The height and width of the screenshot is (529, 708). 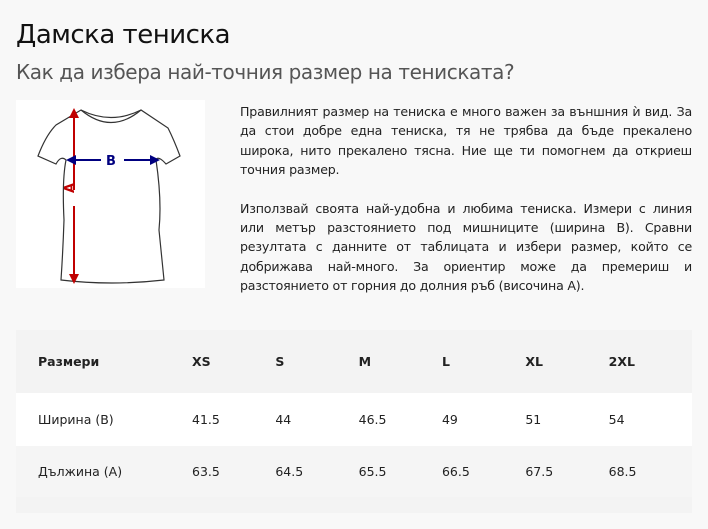 I want to click on tshirt-diagram: A B, so click(x=110, y=194).